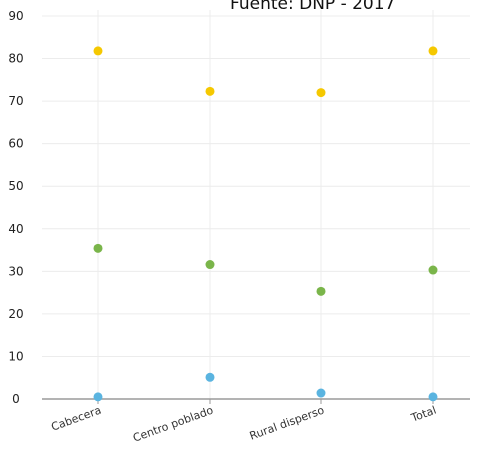 This screenshot has width=478, height=461. I want to click on x-tick-label: Centro poblado, so click(173, 424).